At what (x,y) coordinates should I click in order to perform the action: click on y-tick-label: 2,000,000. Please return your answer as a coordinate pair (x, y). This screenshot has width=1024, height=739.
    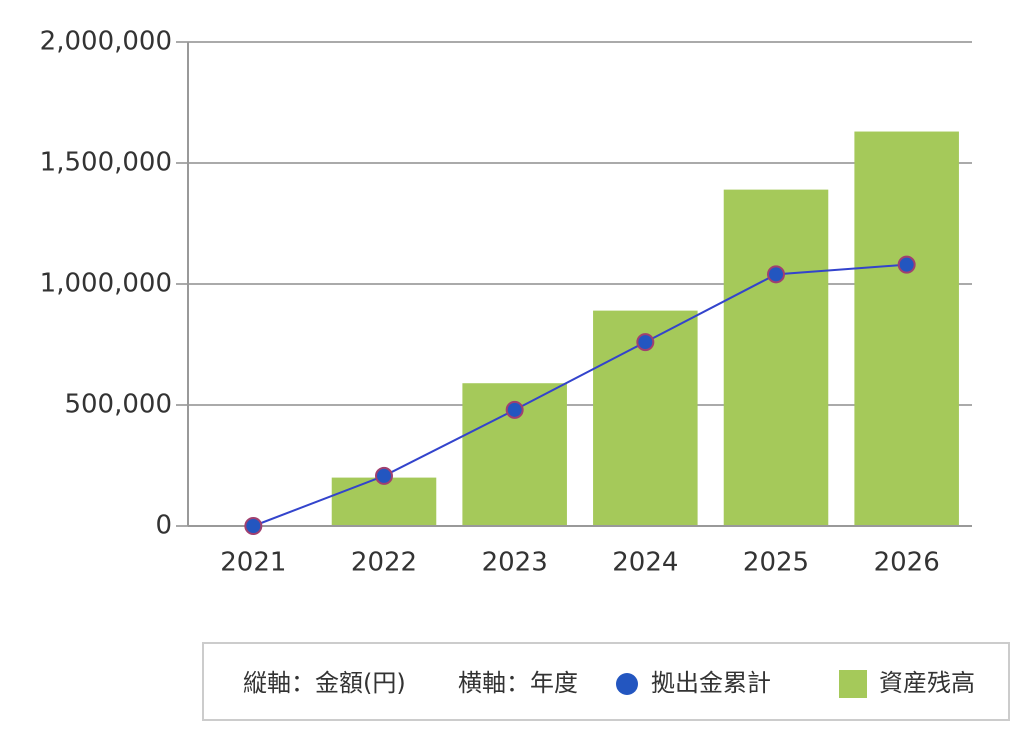
    Looking at the image, I should click on (106, 42).